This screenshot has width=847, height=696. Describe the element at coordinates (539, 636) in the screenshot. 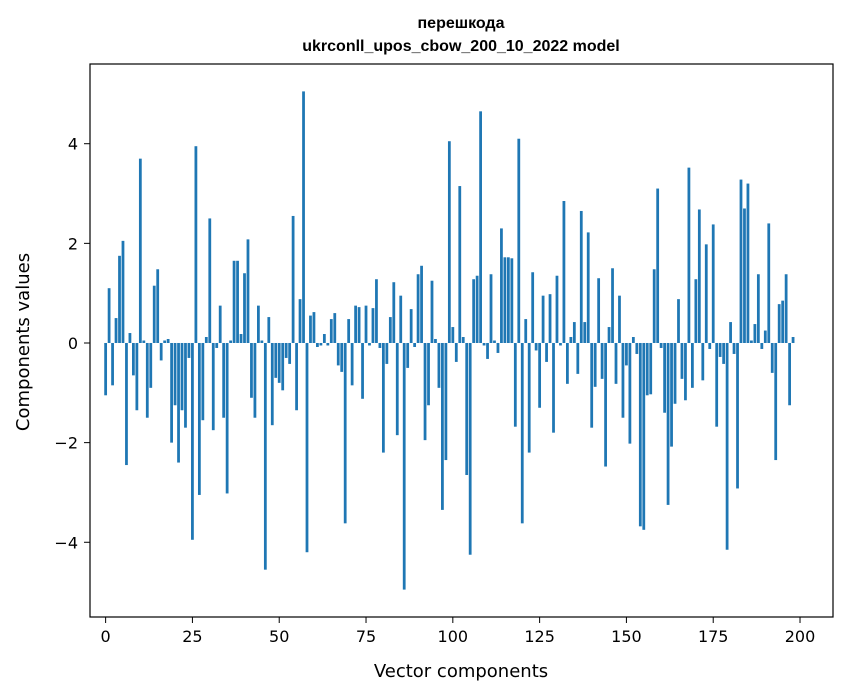

I see `x-tick-label: 125` at that location.